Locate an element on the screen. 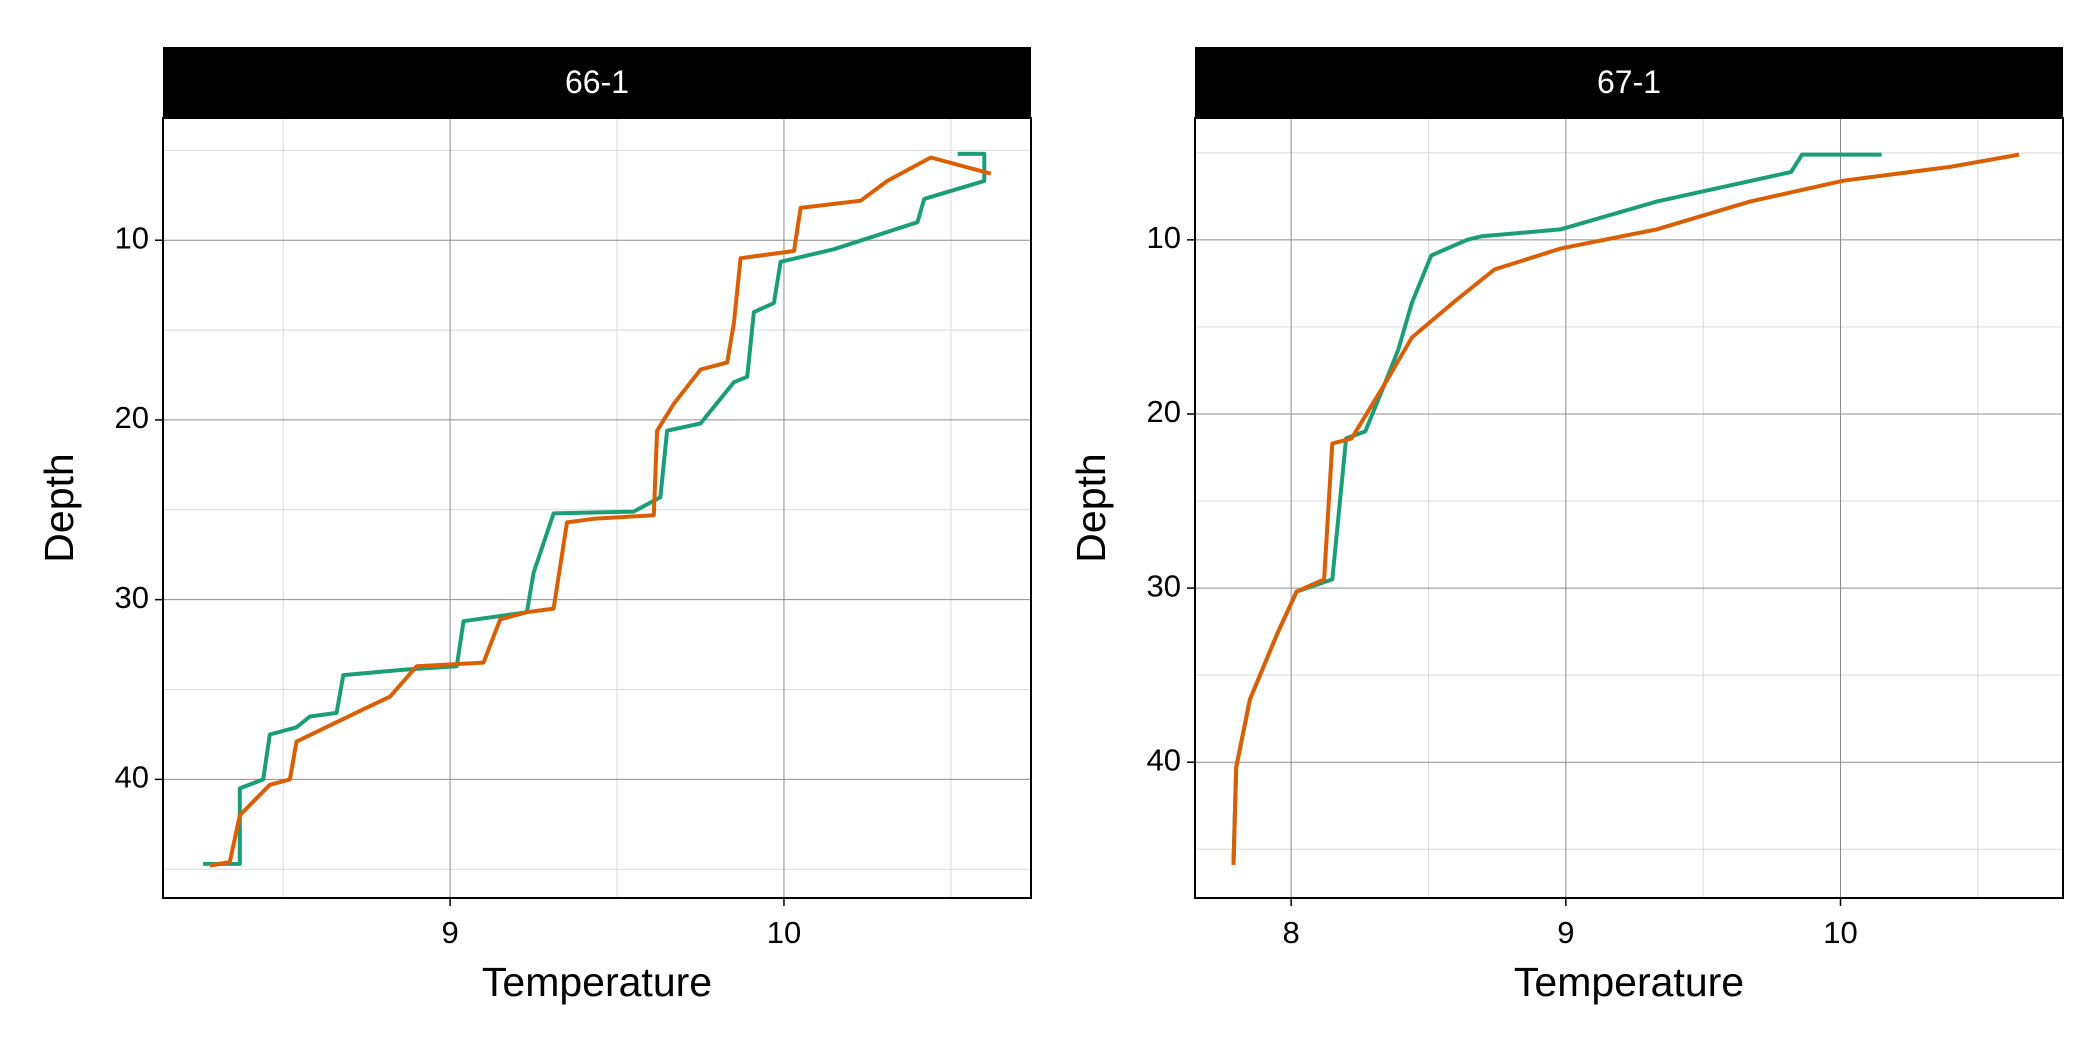 The width and height of the screenshot is (2100, 1050). strip-title: 66-1 is located at coordinates (597, 82).